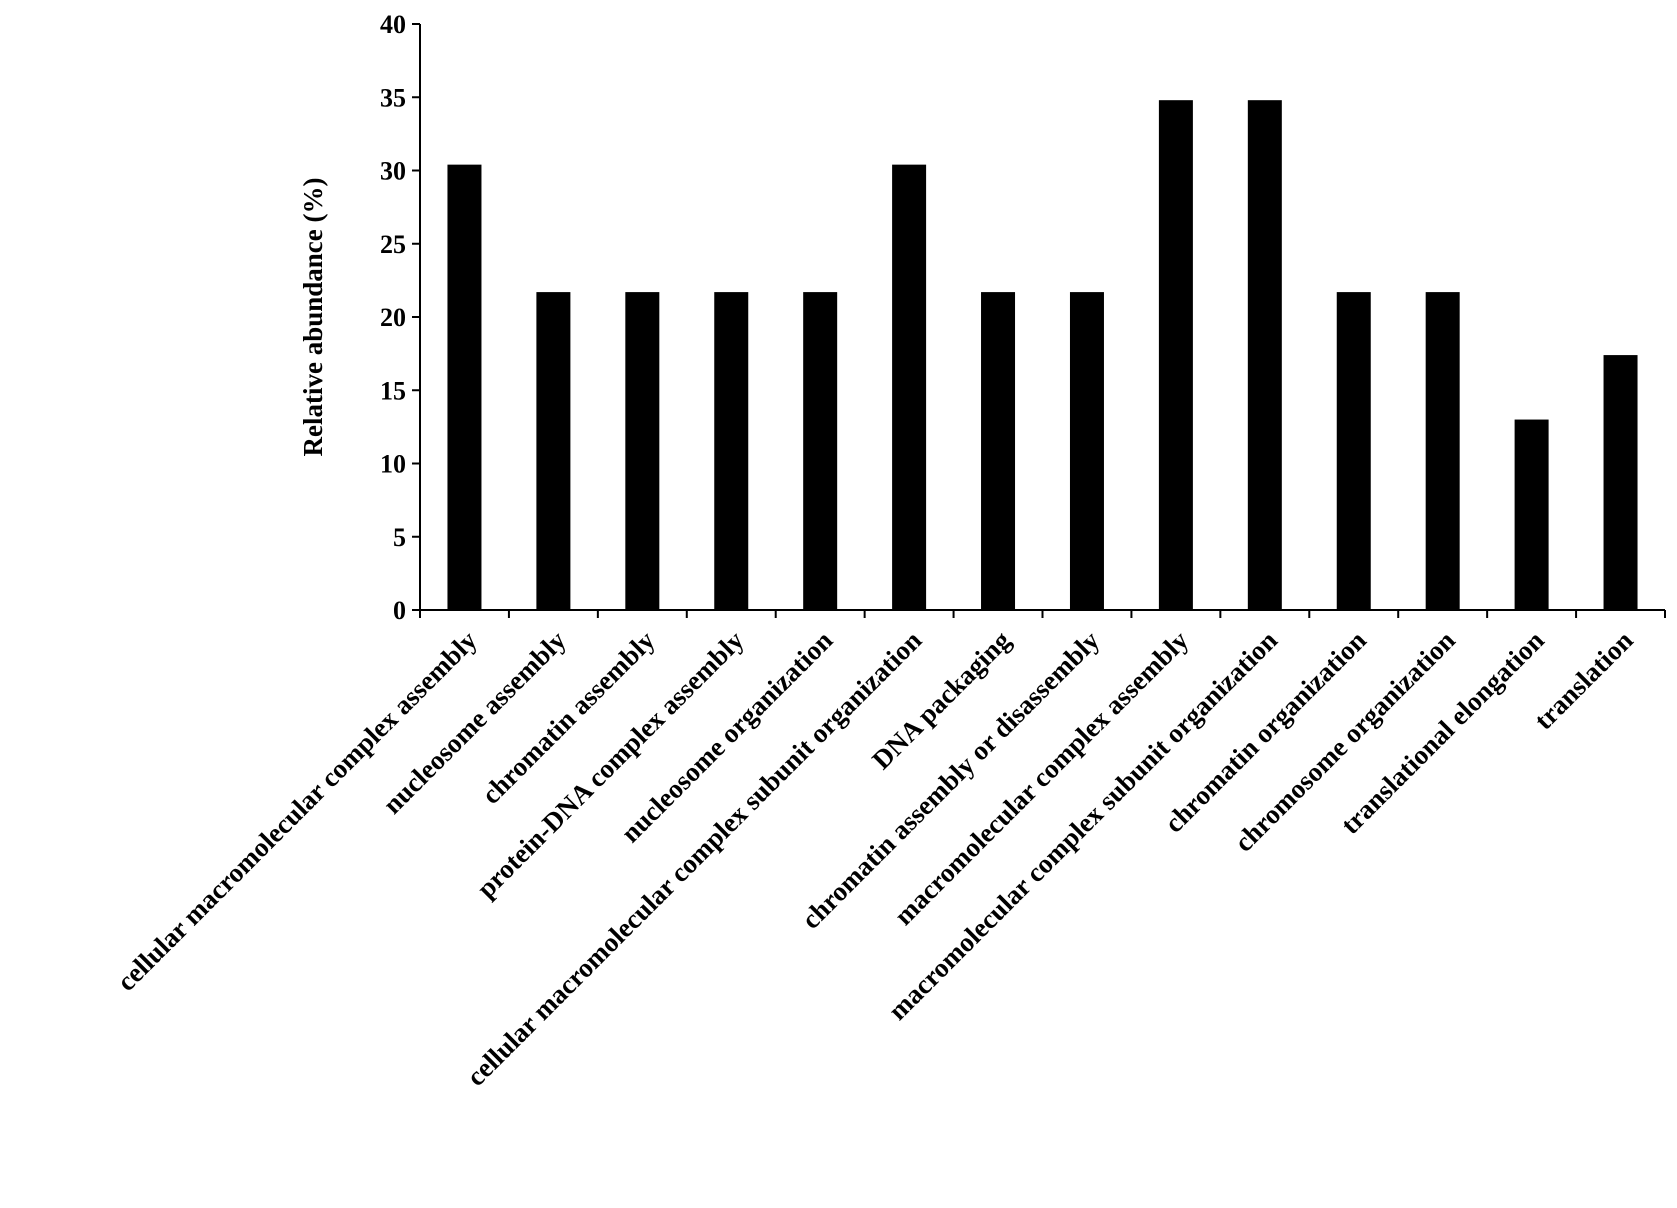 This screenshot has height=1208, width=1677. I want to click on y-tick-label: 20, so click(393, 317).